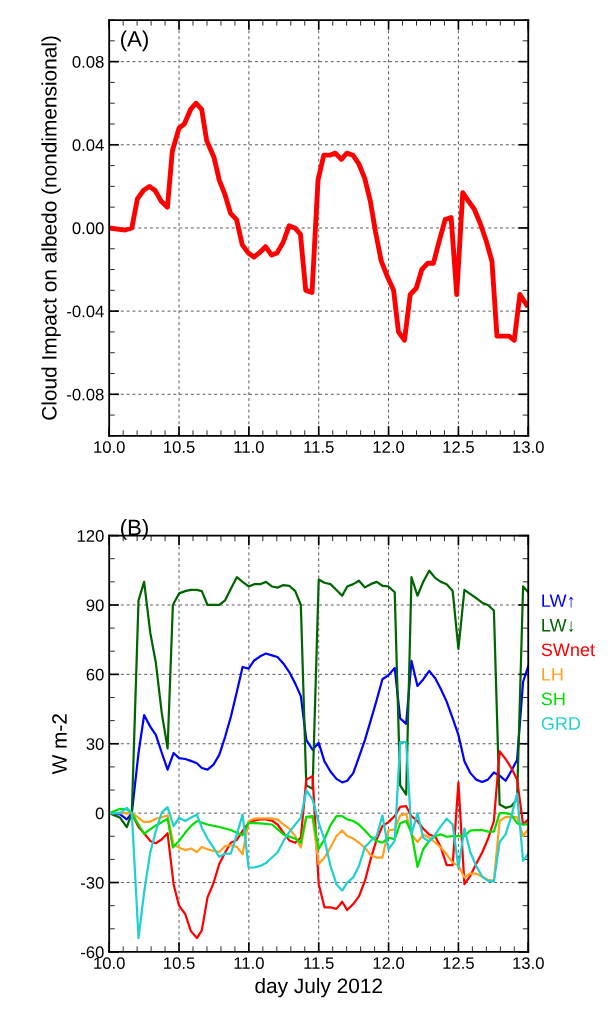 Image resolution: width=610 pixels, height=1028 pixels. Describe the element at coordinates (134, 529) in the screenshot. I see `annotation: (B)` at that location.